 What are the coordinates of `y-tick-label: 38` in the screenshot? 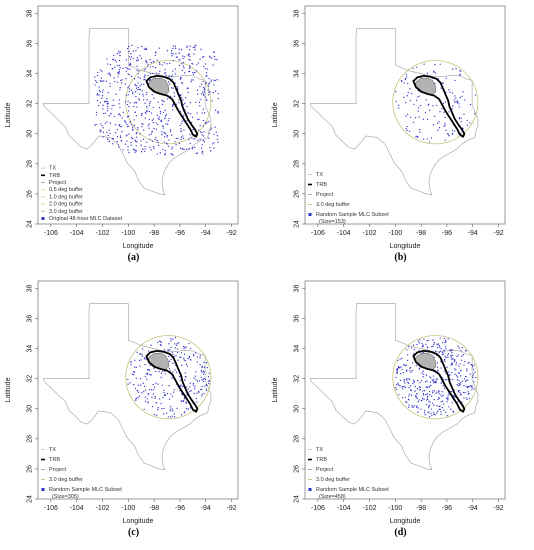 It's located at (297, 14).